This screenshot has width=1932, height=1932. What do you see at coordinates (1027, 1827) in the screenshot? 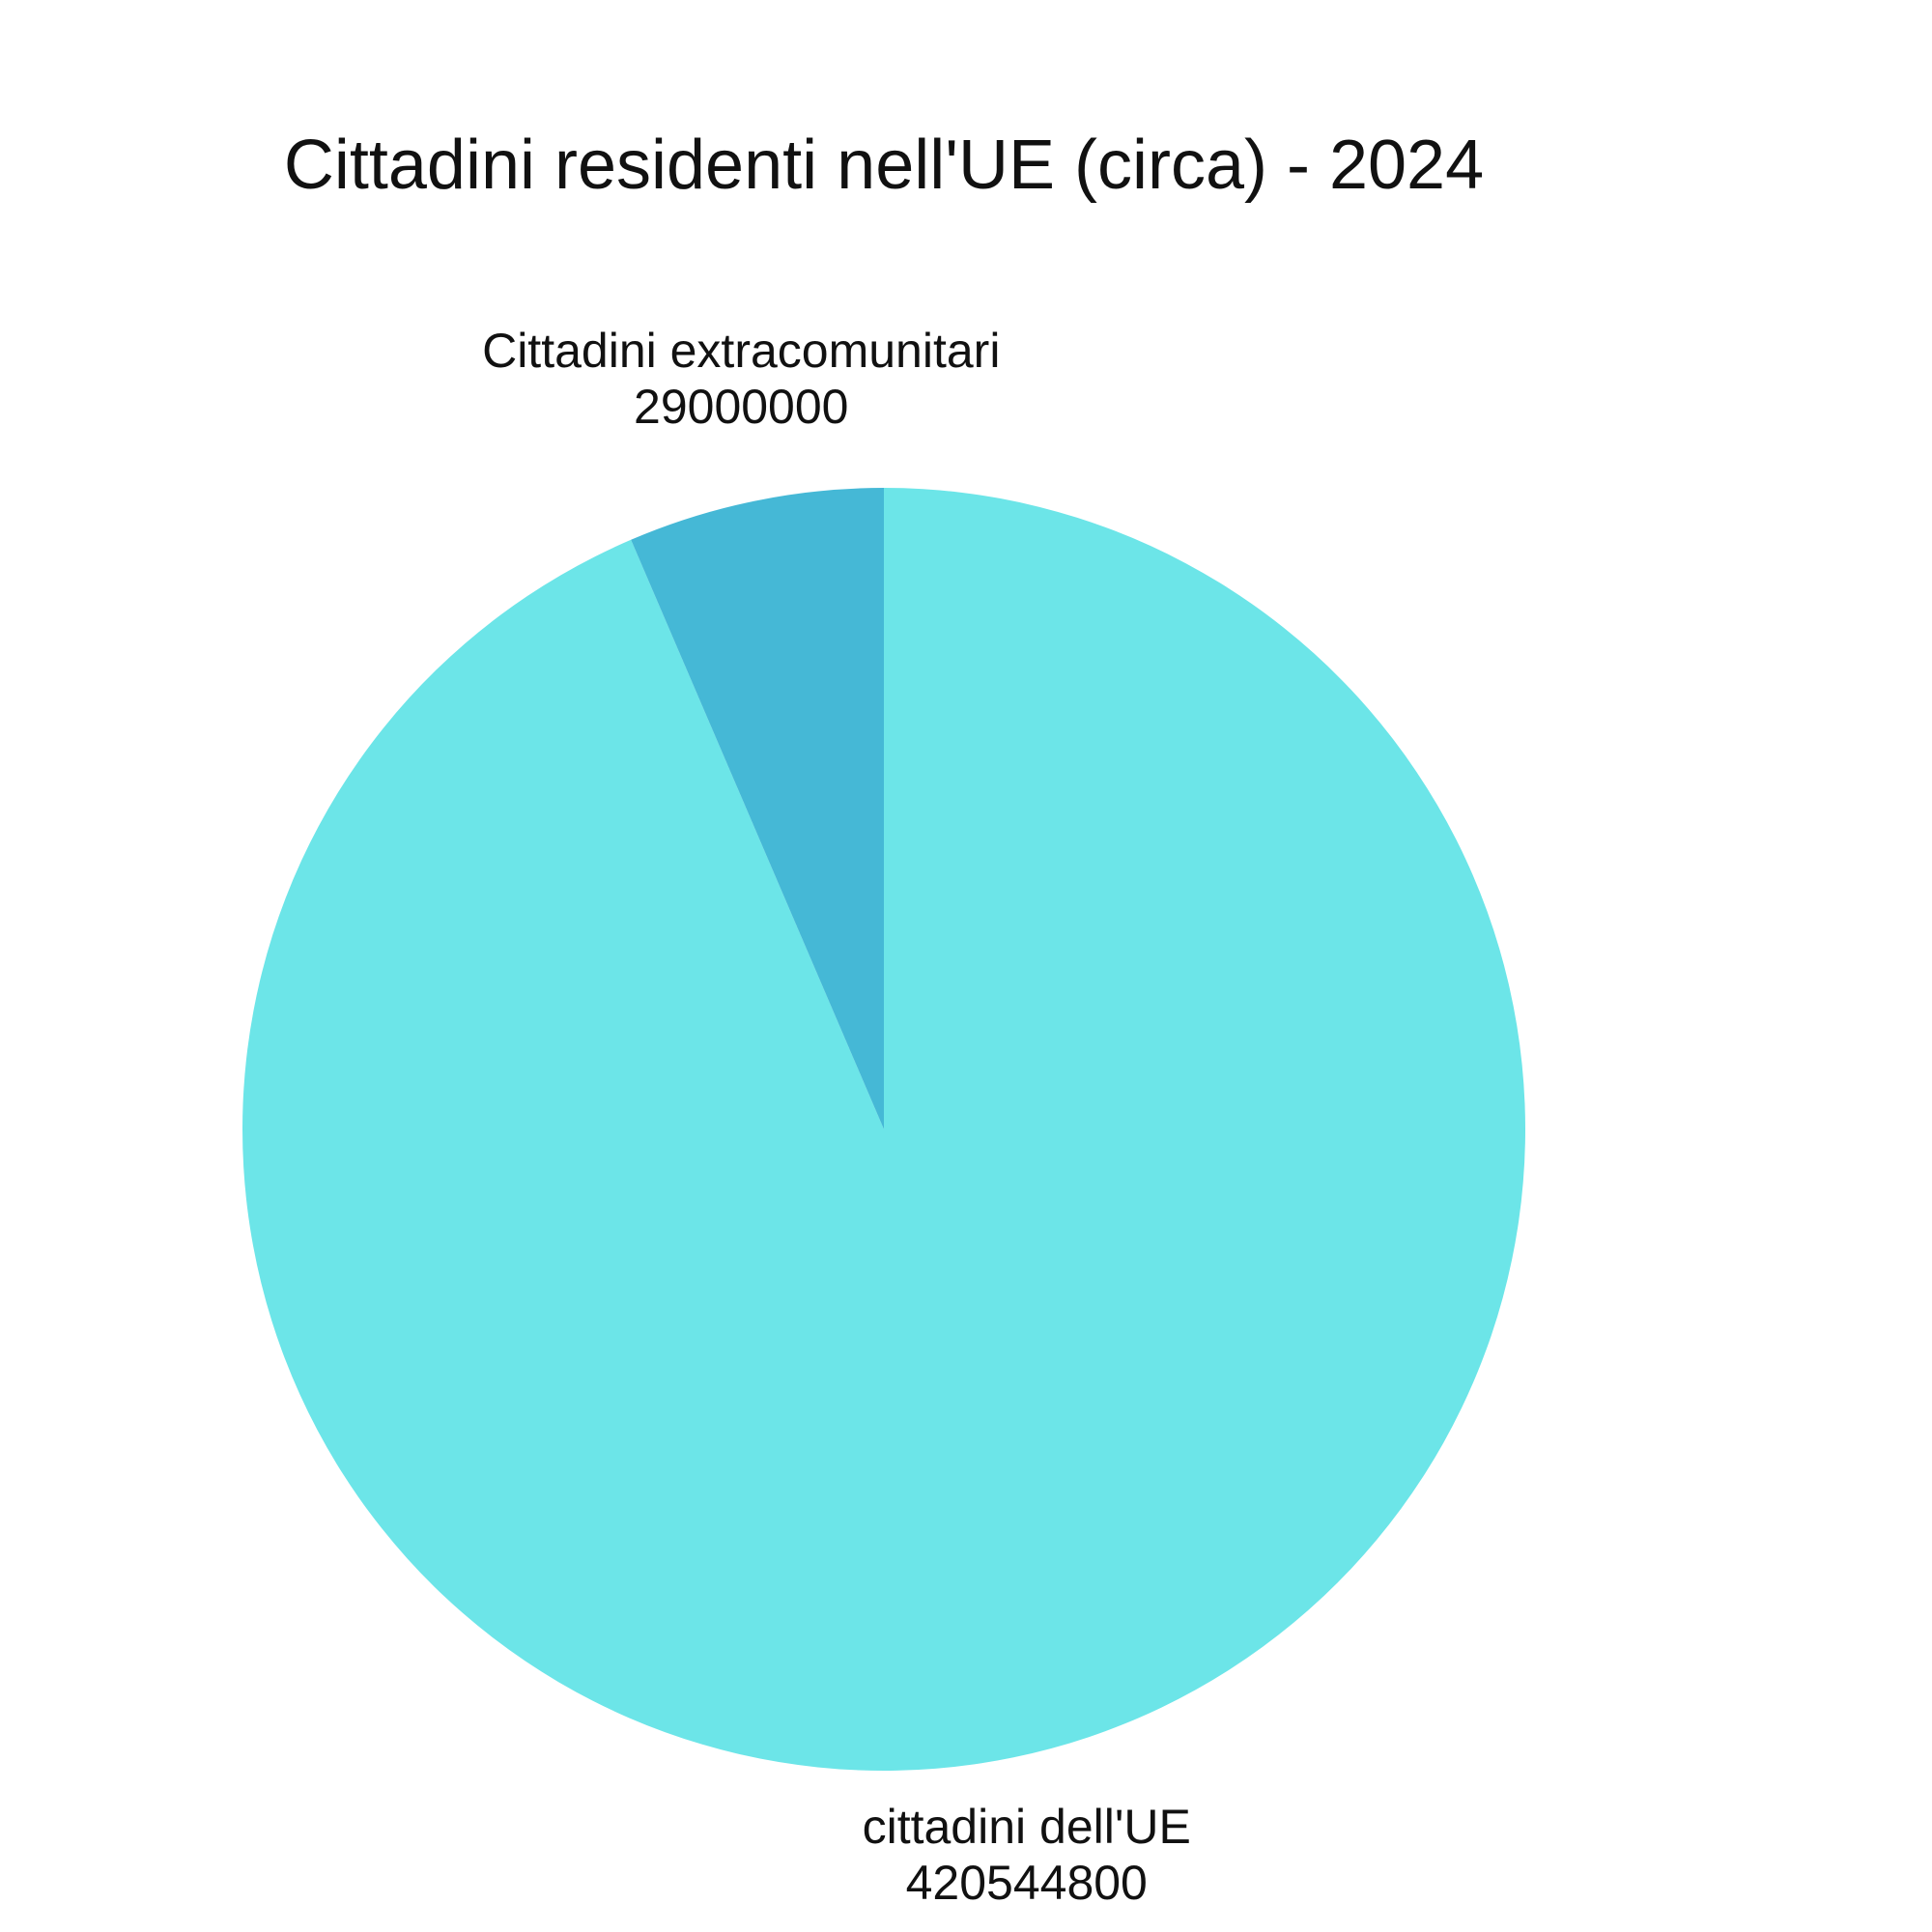
I see `slice-category: cittadini dell'UE` at bounding box center [1027, 1827].